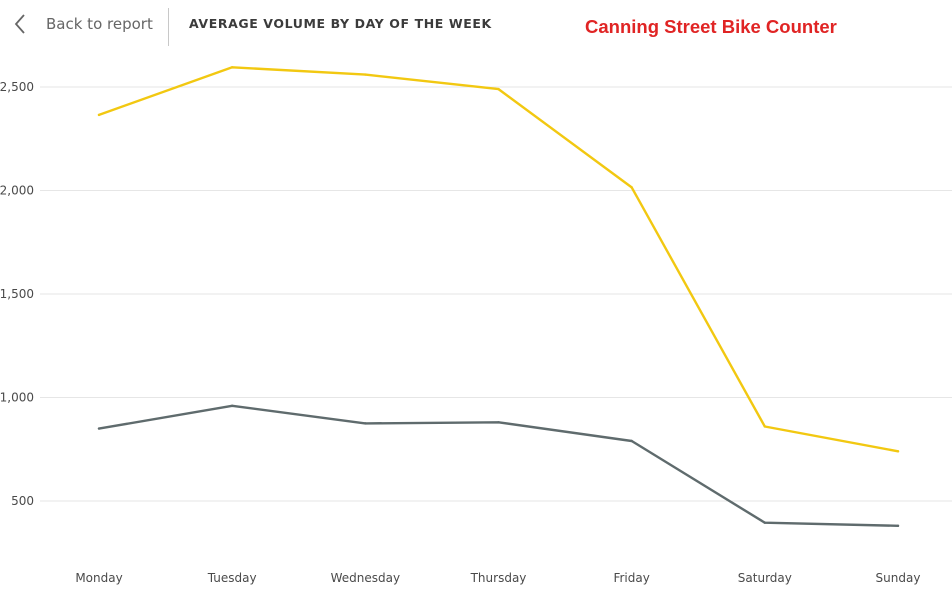 The image size is (952, 596). Describe the element at coordinates (17, 87) in the screenshot. I see `y-tick-label: 2,500` at that location.